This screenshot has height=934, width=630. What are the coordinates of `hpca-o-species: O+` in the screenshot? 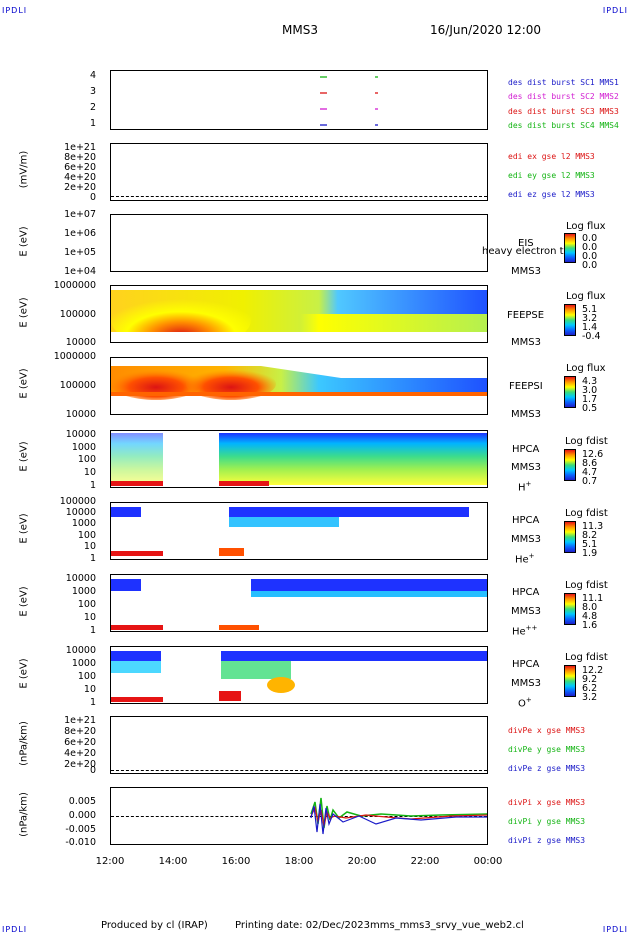 It's located at (525, 702).